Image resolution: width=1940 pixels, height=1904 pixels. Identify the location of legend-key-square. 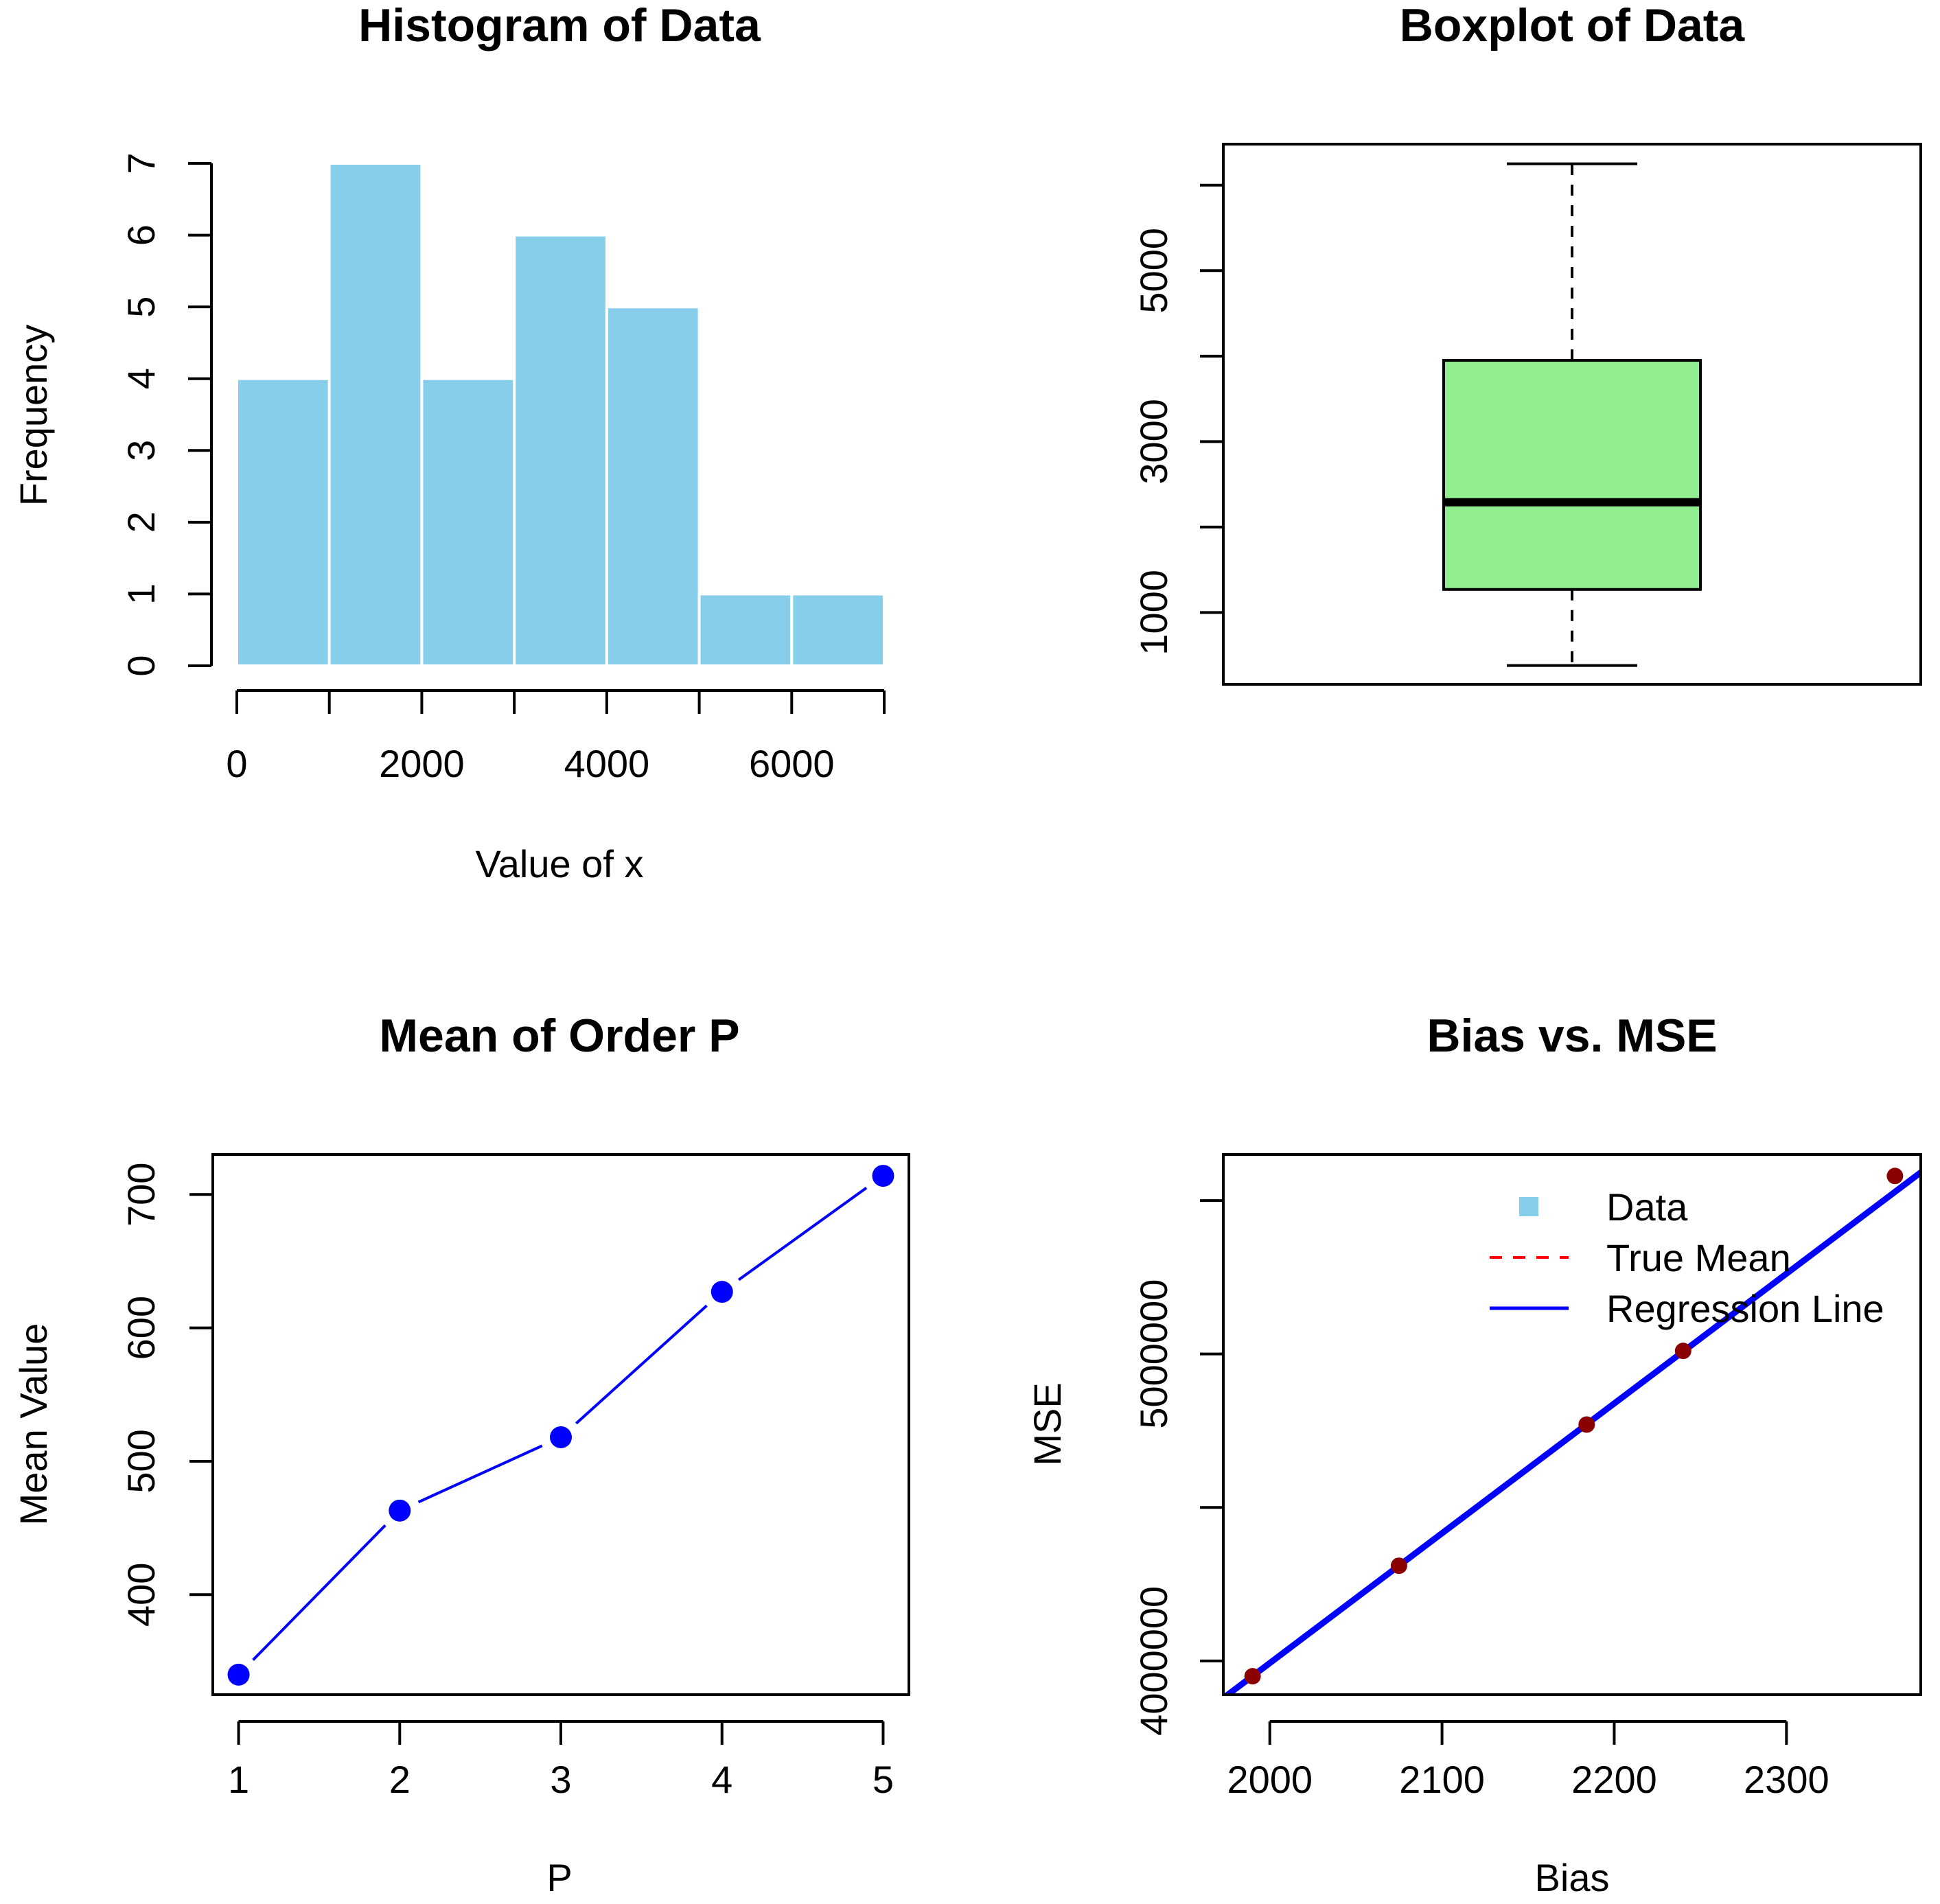
(1529, 1206).